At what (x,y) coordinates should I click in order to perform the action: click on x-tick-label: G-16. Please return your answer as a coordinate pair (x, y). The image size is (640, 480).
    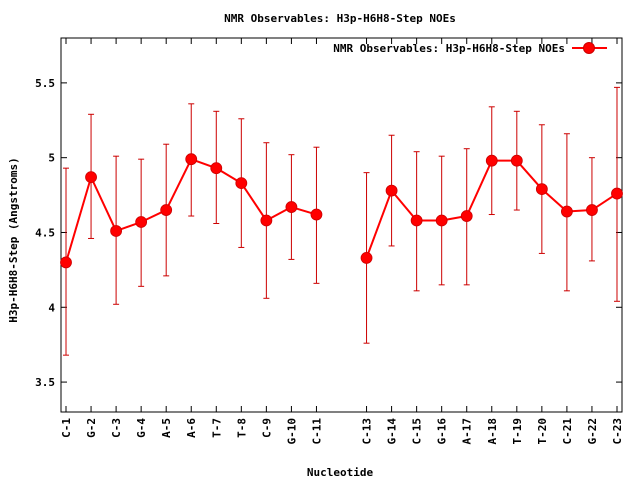
    Looking at the image, I should click on (442, 431).